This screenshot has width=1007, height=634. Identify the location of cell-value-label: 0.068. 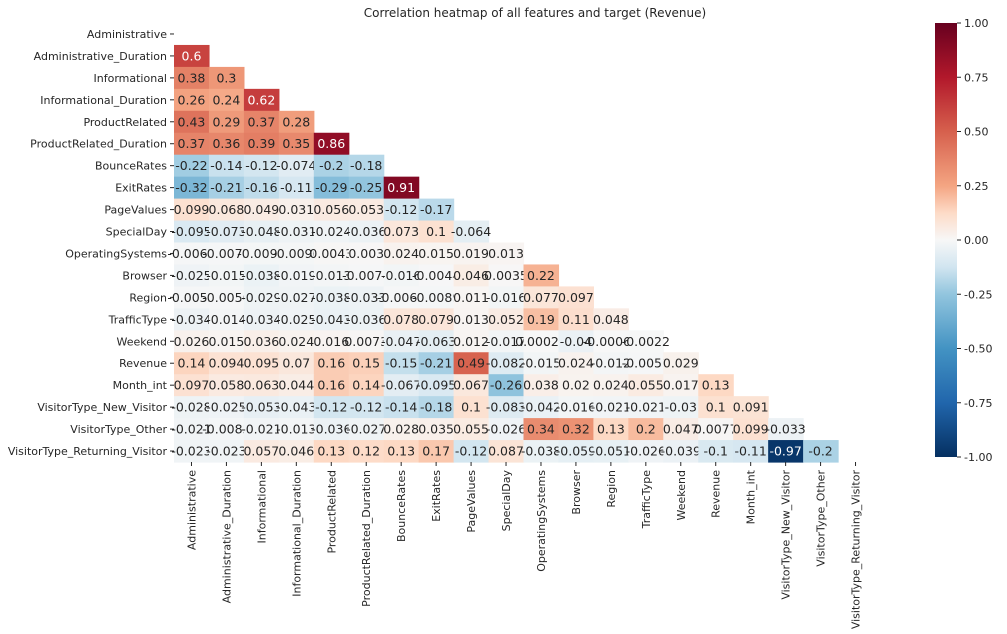
(227, 209).